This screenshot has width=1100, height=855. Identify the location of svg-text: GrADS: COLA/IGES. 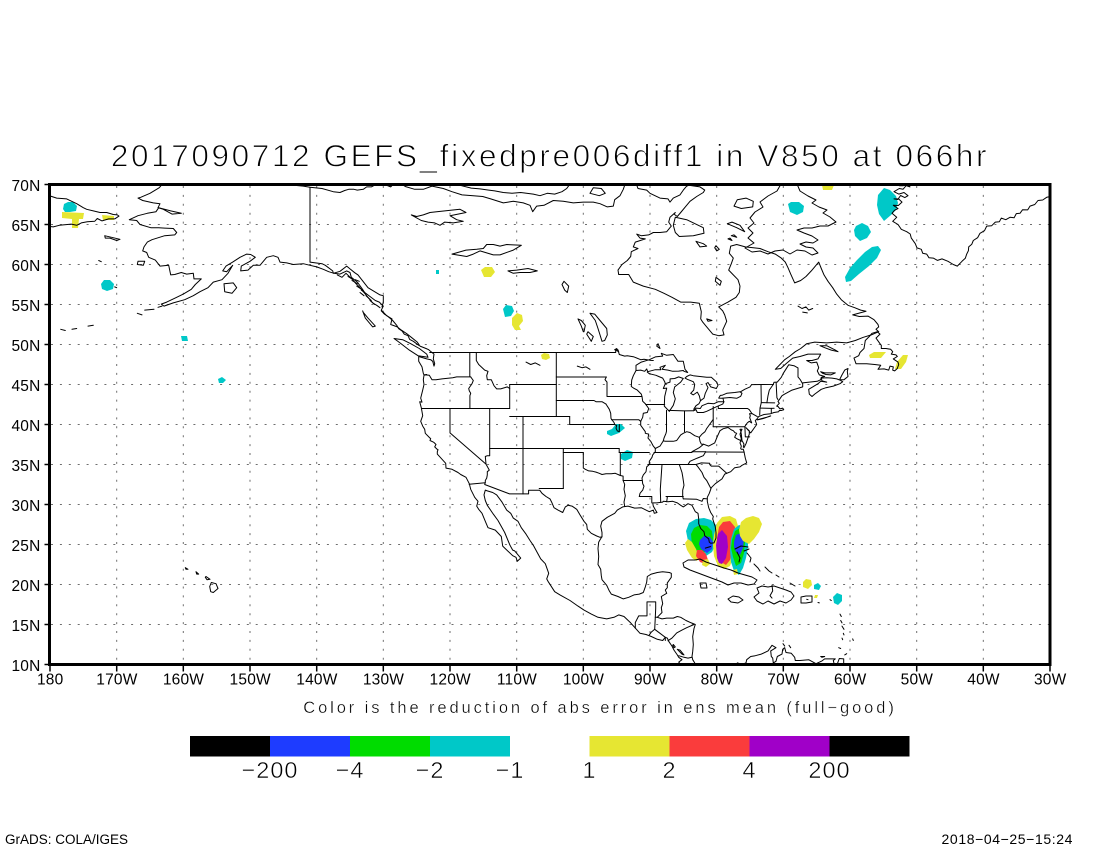
(66, 839).